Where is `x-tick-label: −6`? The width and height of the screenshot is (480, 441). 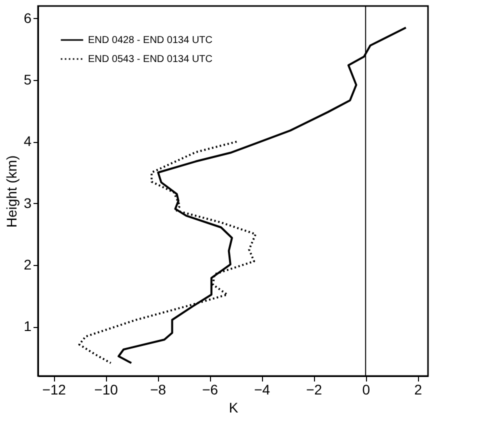
x-tick-label: −6 is located at coordinates (210, 390).